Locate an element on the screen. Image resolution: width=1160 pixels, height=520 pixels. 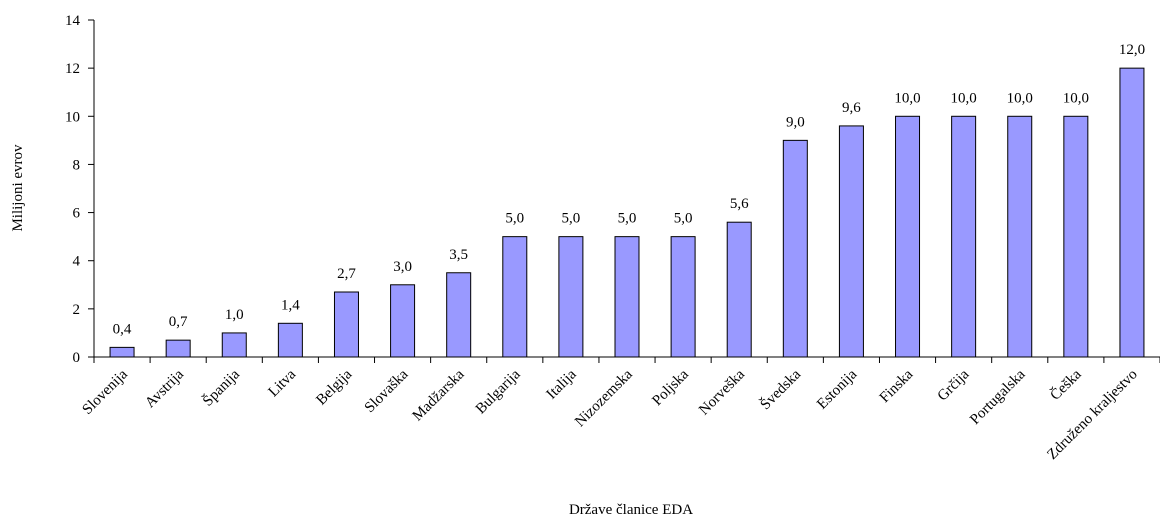
x-tick-label: Češka is located at coordinates (1066, 385).